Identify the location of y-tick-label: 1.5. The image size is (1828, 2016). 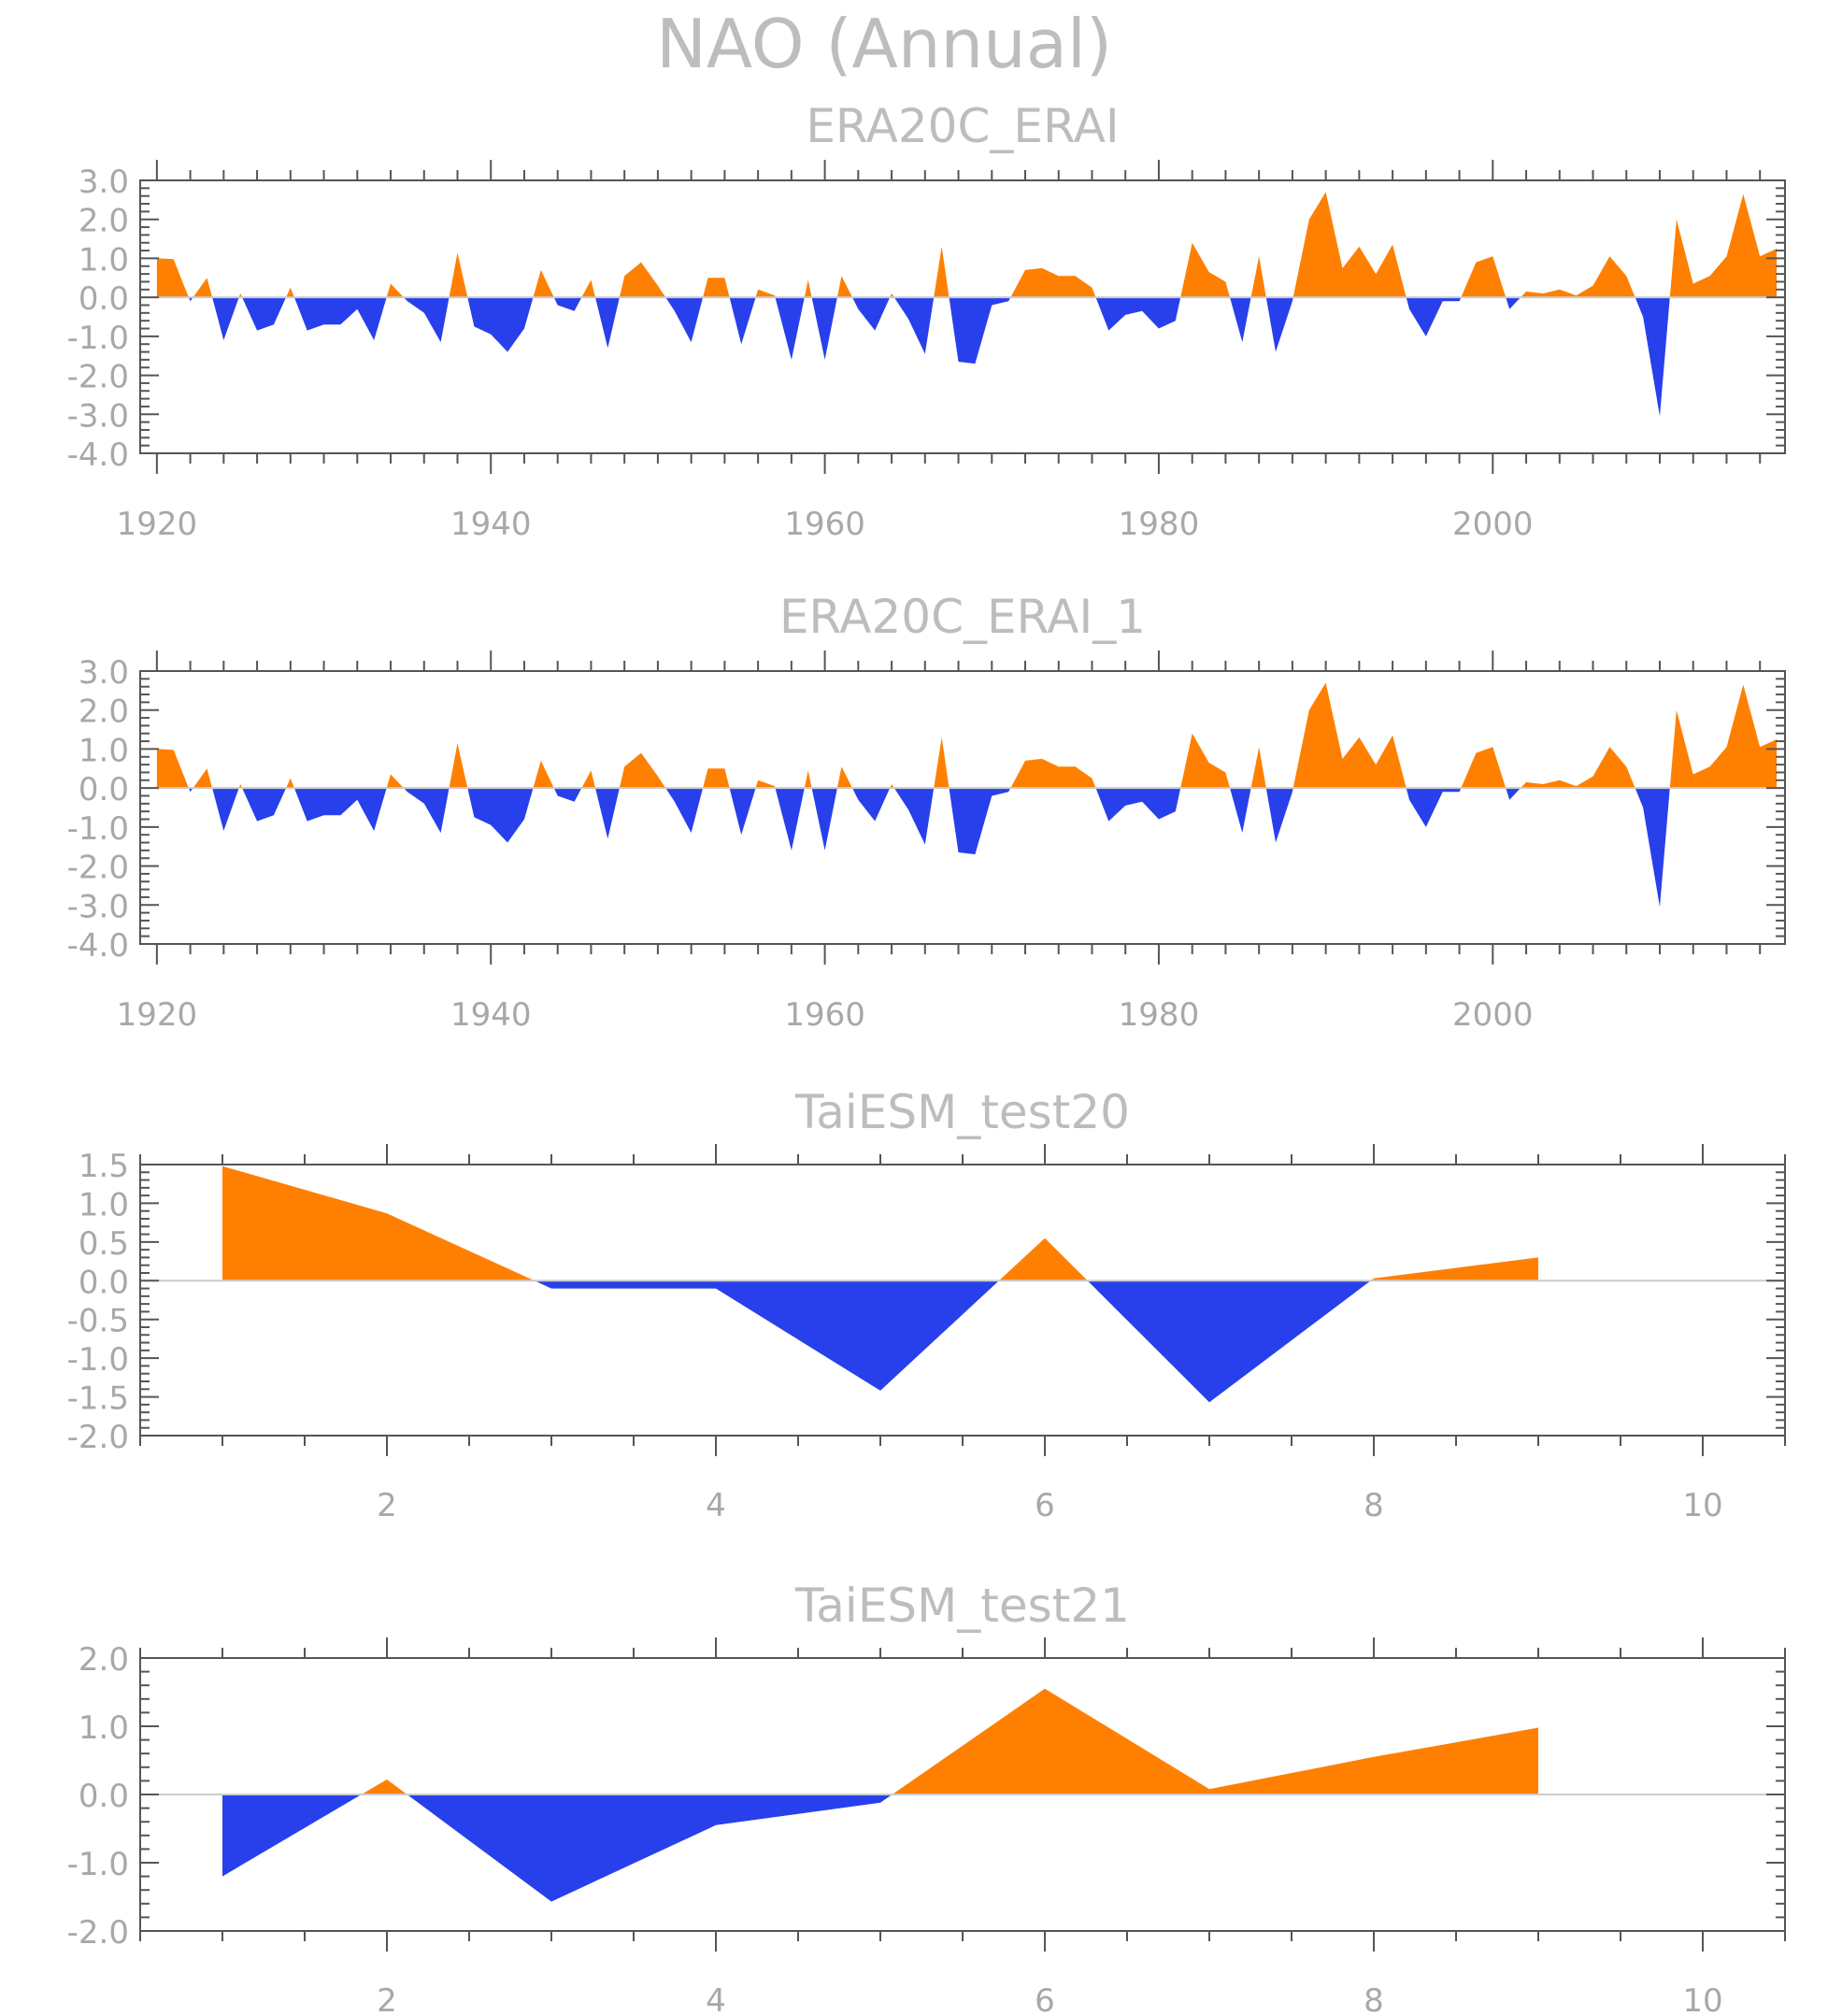
(104, 1166).